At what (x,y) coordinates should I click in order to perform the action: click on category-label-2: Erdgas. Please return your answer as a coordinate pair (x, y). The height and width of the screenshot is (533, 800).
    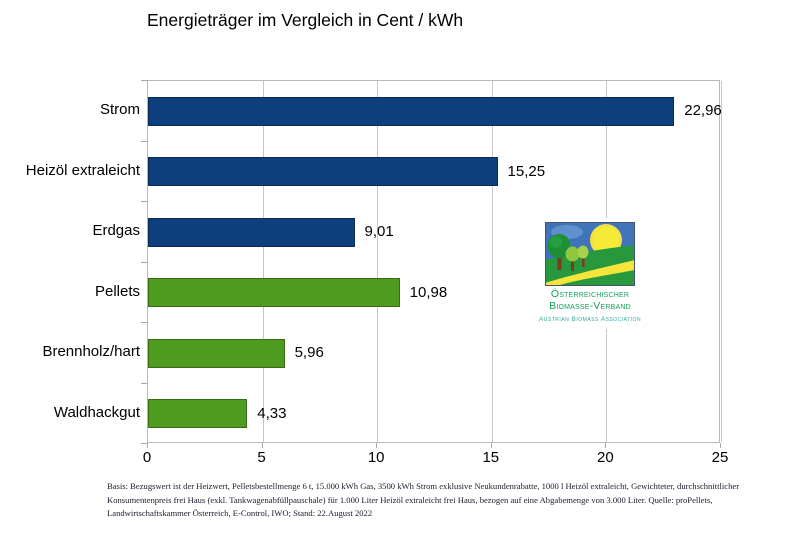
    Looking at the image, I should click on (116, 231).